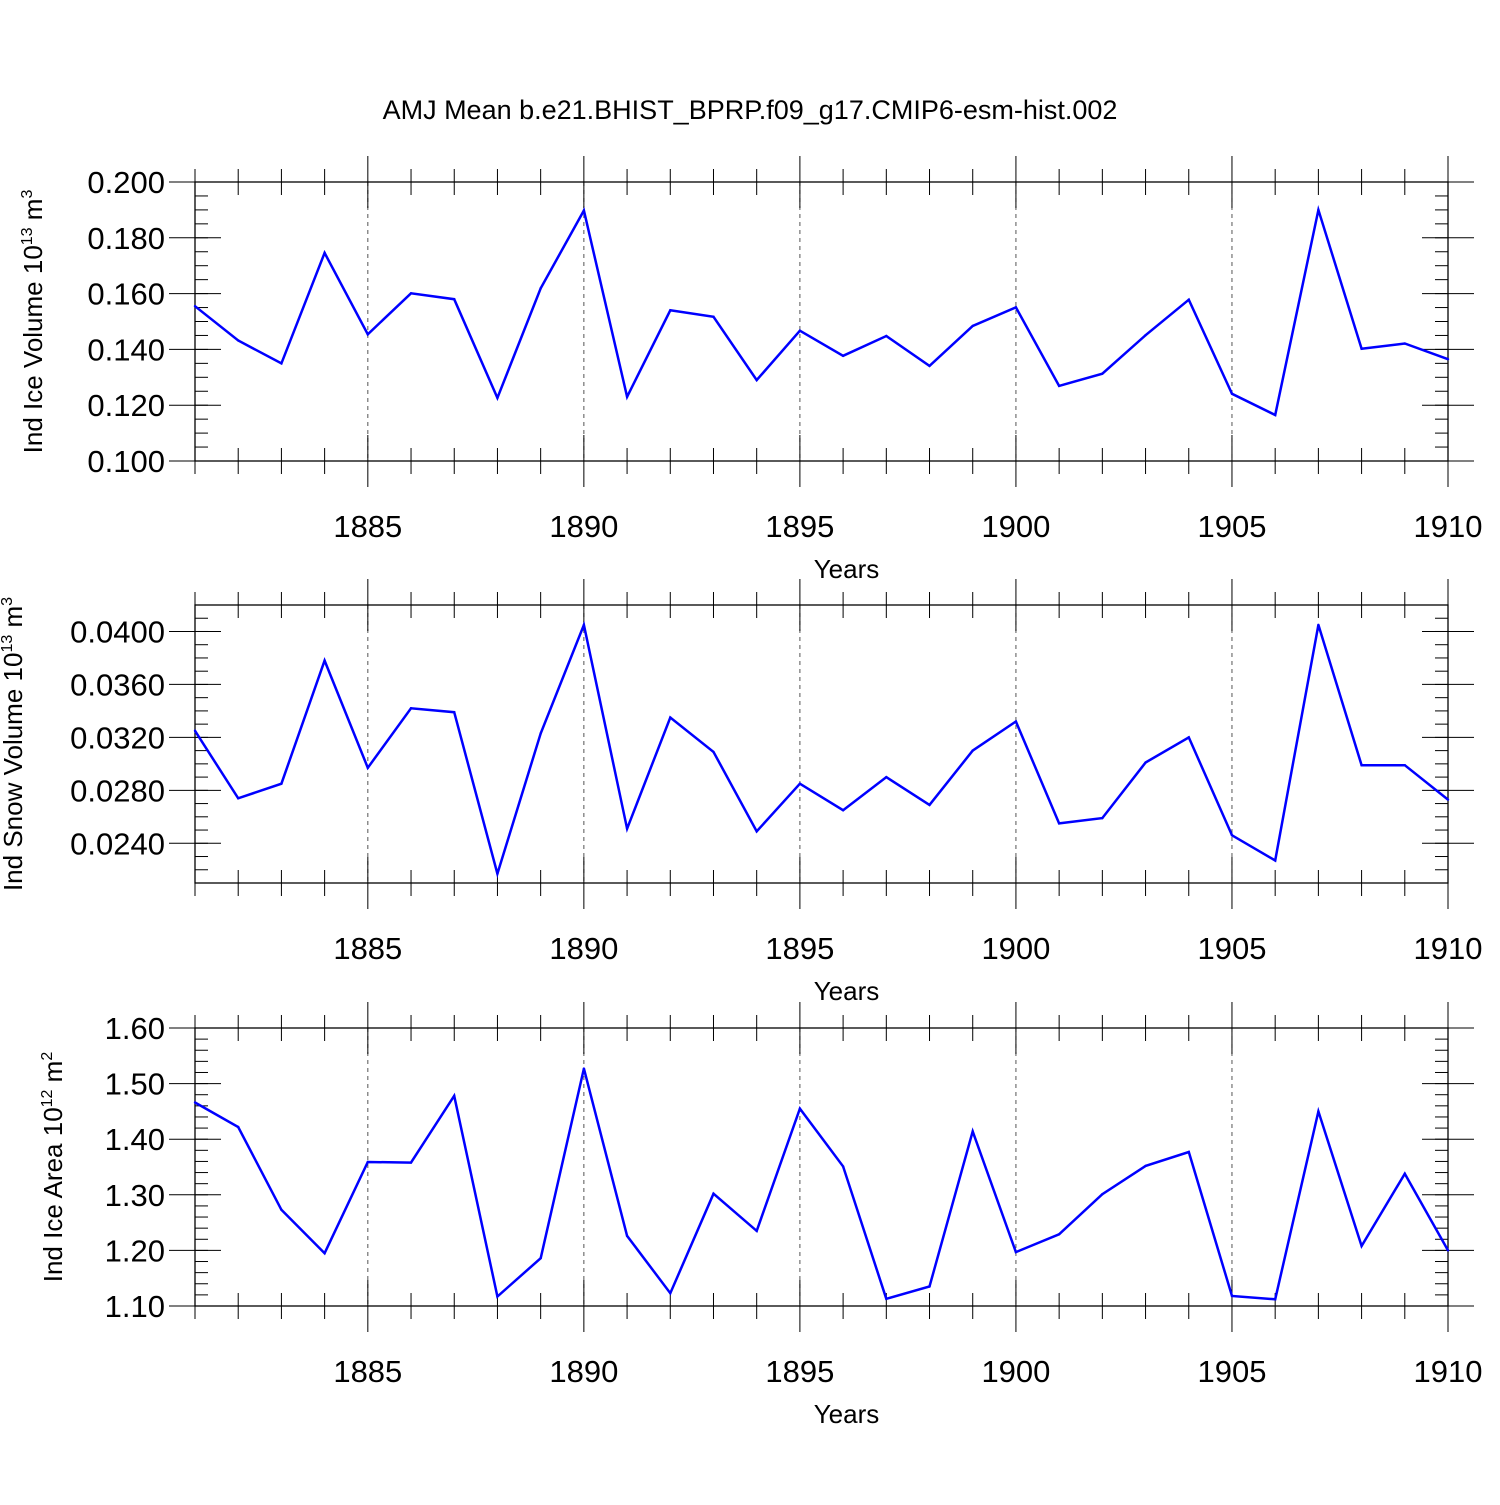 This screenshot has width=1500, height=1505. I want to click on y-axis-label-text: Ind Ice Volume 10, so click(33, 349).